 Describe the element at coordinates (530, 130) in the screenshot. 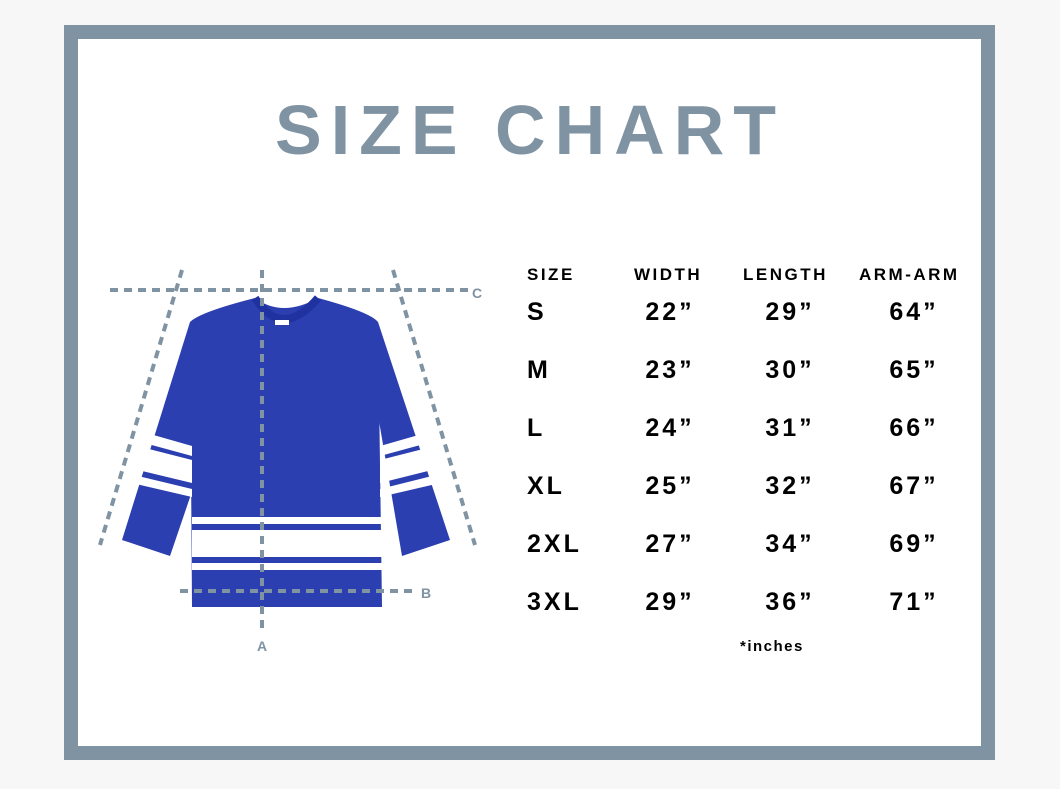

I see `page-title: SIZE CHART` at that location.